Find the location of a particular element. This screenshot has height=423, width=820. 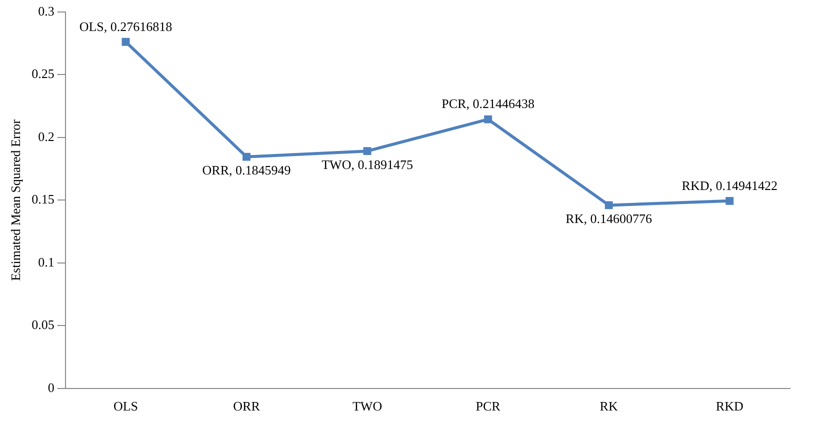

data-label: ORR, 0.1845949 is located at coordinates (246, 170).